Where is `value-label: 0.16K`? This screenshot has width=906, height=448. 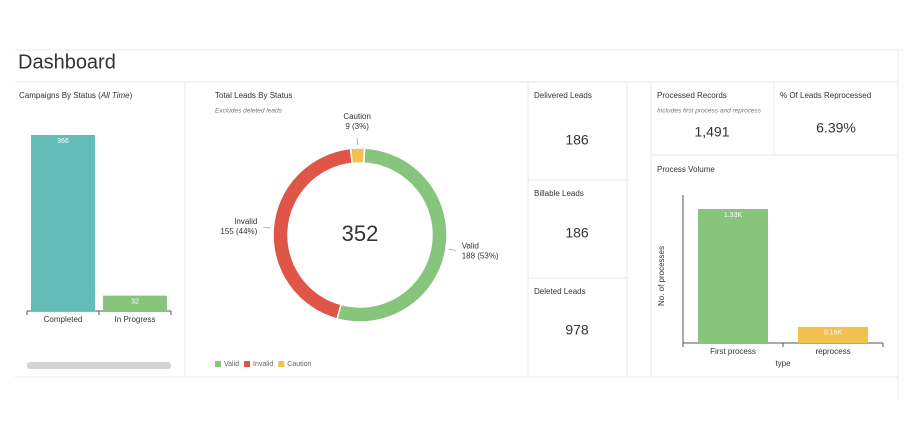
value-label: 0.16K is located at coordinates (833, 333).